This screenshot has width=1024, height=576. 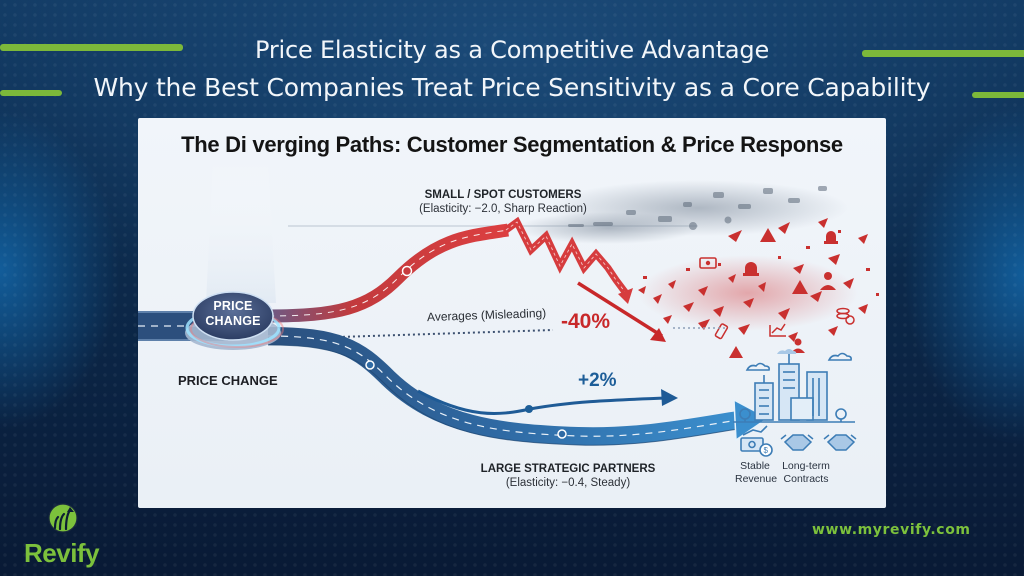 What do you see at coordinates (91, 47) in the screenshot?
I see `accent-bar-top-left` at bounding box center [91, 47].